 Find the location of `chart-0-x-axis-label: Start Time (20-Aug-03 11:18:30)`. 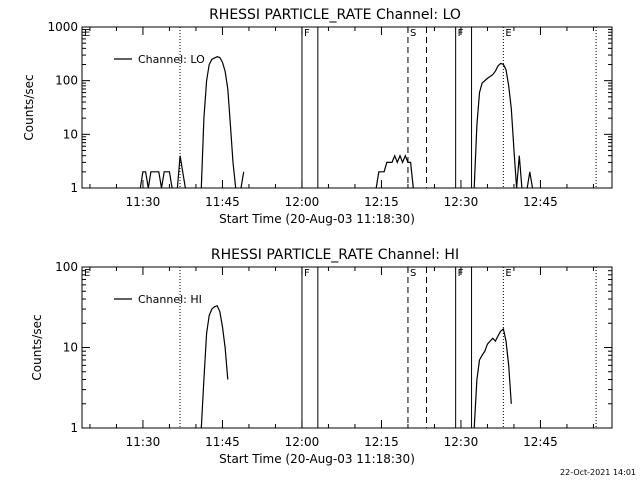

chart-0-x-axis-label: Start Time (20-Aug-03 11:18:30) is located at coordinates (317, 219).